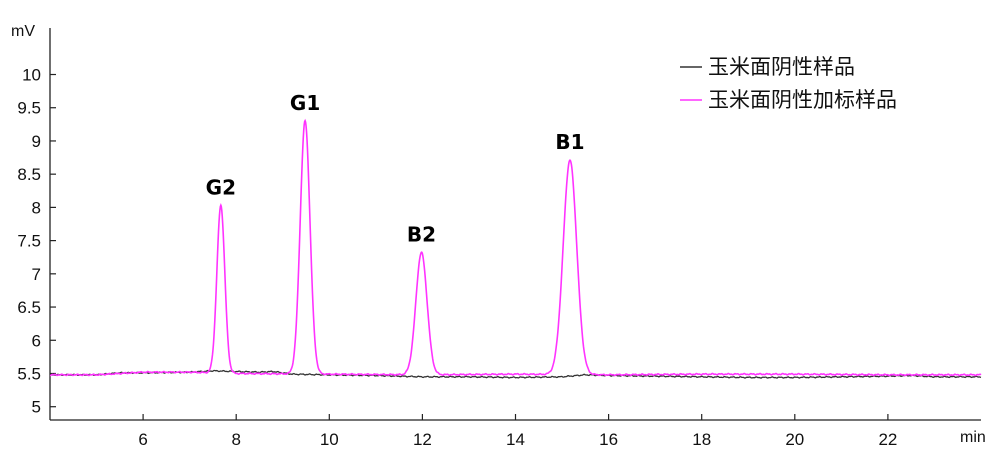 Image resolution: width=1005 pixels, height=463 pixels. What do you see at coordinates (887, 439) in the screenshot?
I see `x-tick-label: 22` at bounding box center [887, 439].